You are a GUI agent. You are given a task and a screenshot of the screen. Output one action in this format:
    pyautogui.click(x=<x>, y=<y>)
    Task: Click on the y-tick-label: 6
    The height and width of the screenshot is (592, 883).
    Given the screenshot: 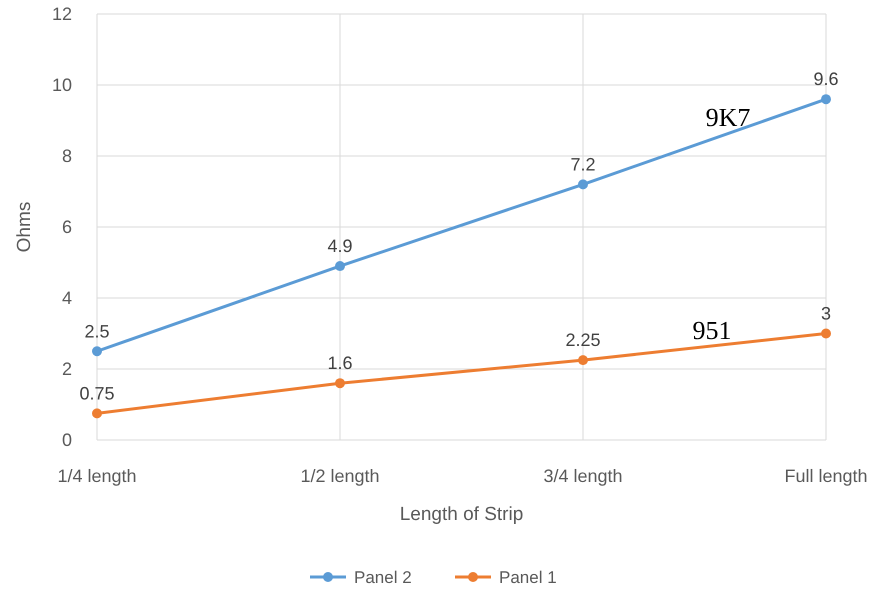 What is the action you would take?
    pyautogui.click(x=67, y=227)
    